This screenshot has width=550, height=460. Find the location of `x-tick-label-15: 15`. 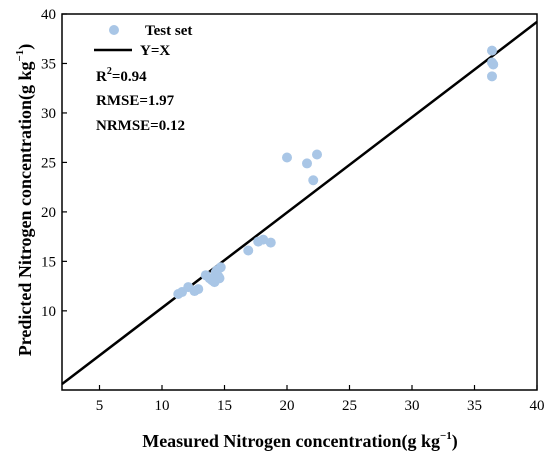

x-tick-label-15: 15 is located at coordinates (224, 406).